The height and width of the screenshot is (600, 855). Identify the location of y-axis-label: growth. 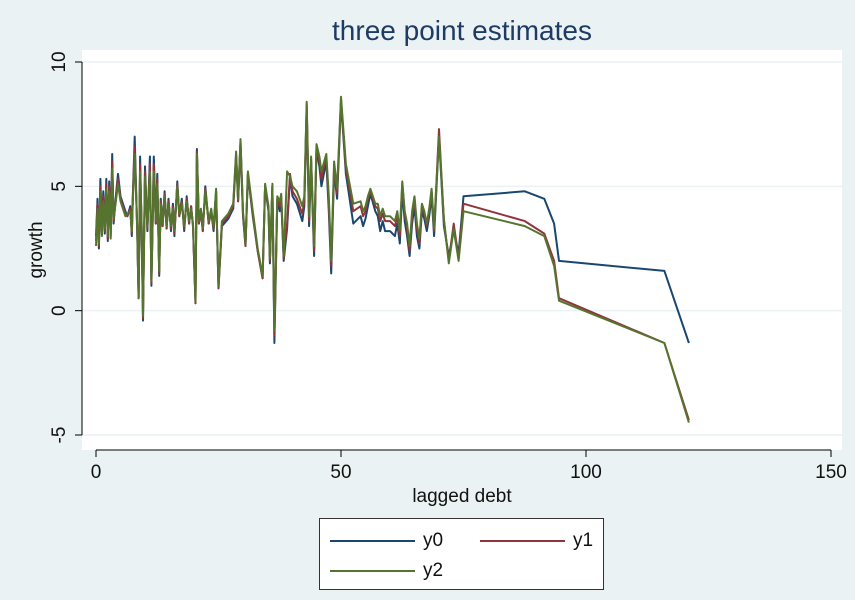
(36, 249).